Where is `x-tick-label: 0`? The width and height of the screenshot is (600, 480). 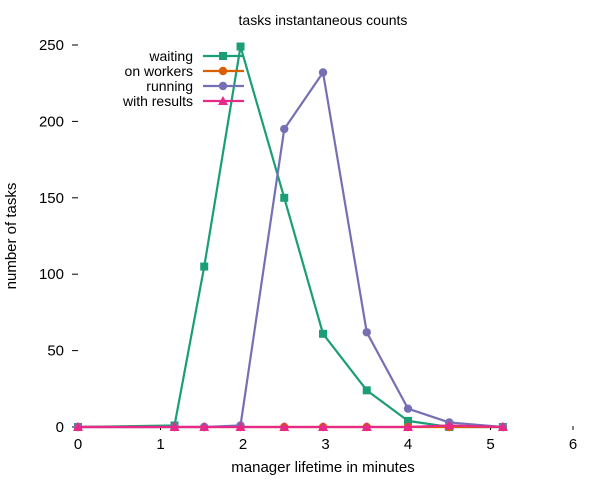
x-tick-label: 0 is located at coordinates (78, 444).